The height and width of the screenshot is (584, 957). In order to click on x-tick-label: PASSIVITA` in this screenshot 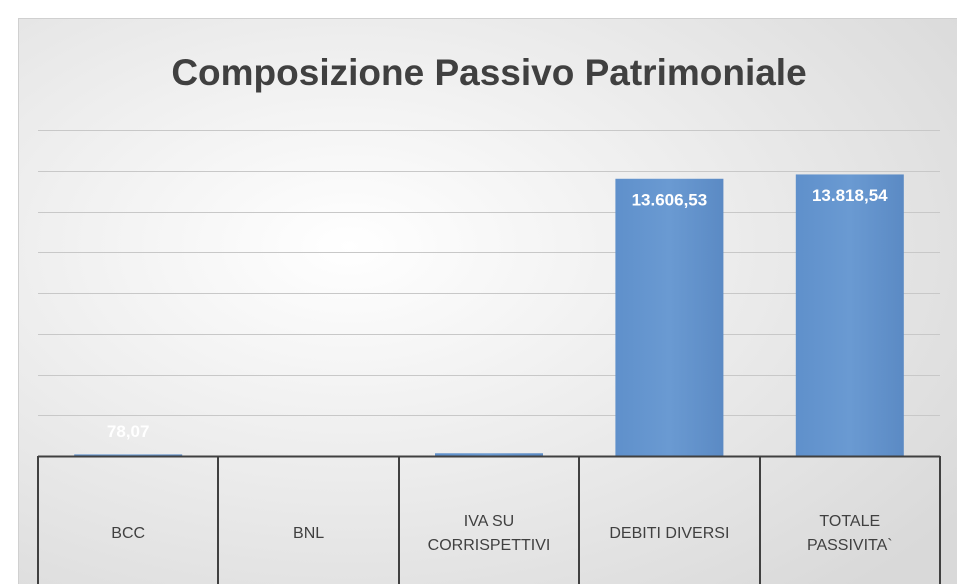, I will do `click(850, 545)`.